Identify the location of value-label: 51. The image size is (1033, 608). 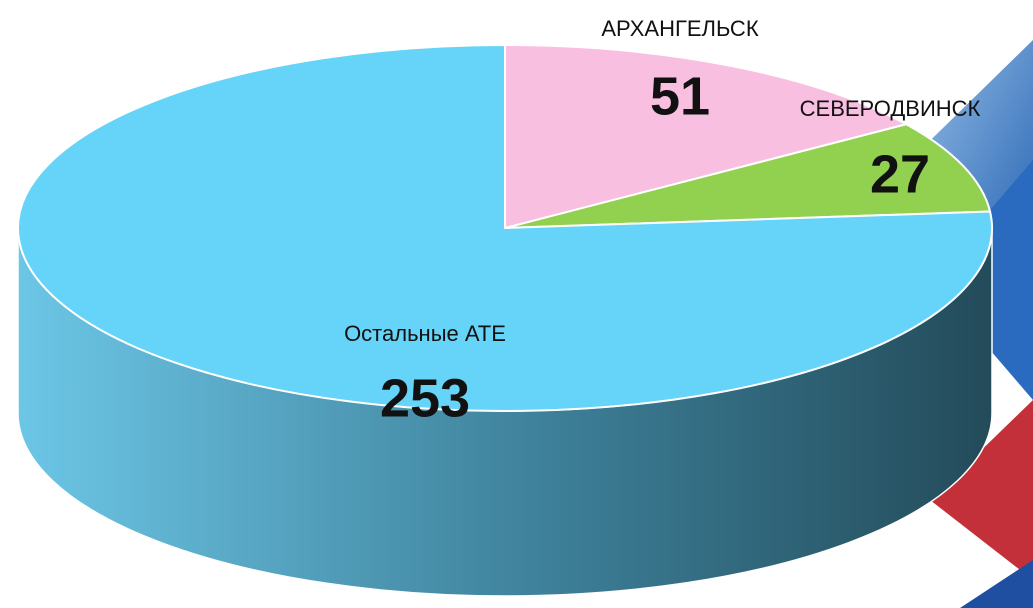
(680, 96).